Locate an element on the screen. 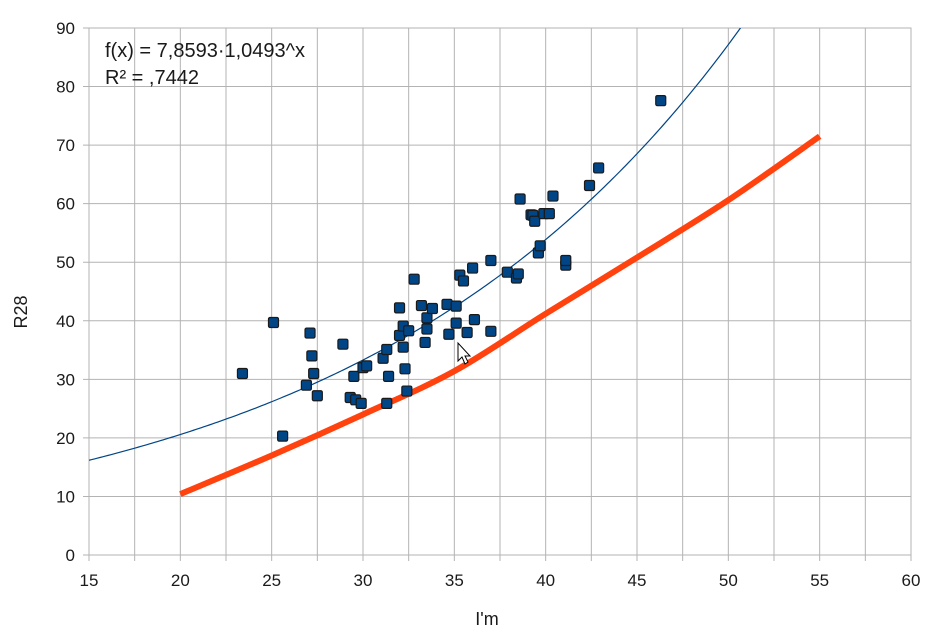 This screenshot has height=640, width=934. y-tick-label: 0 is located at coordinates (70, 555).